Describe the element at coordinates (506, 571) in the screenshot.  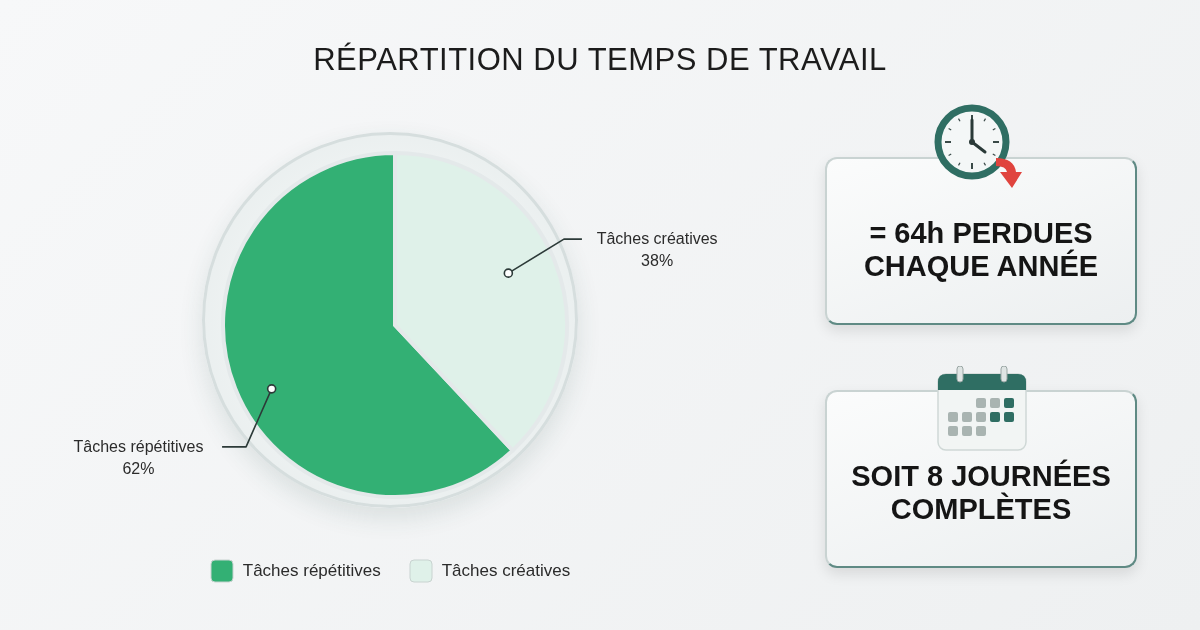
I see `legend-label: Tâches créatives` at that location.